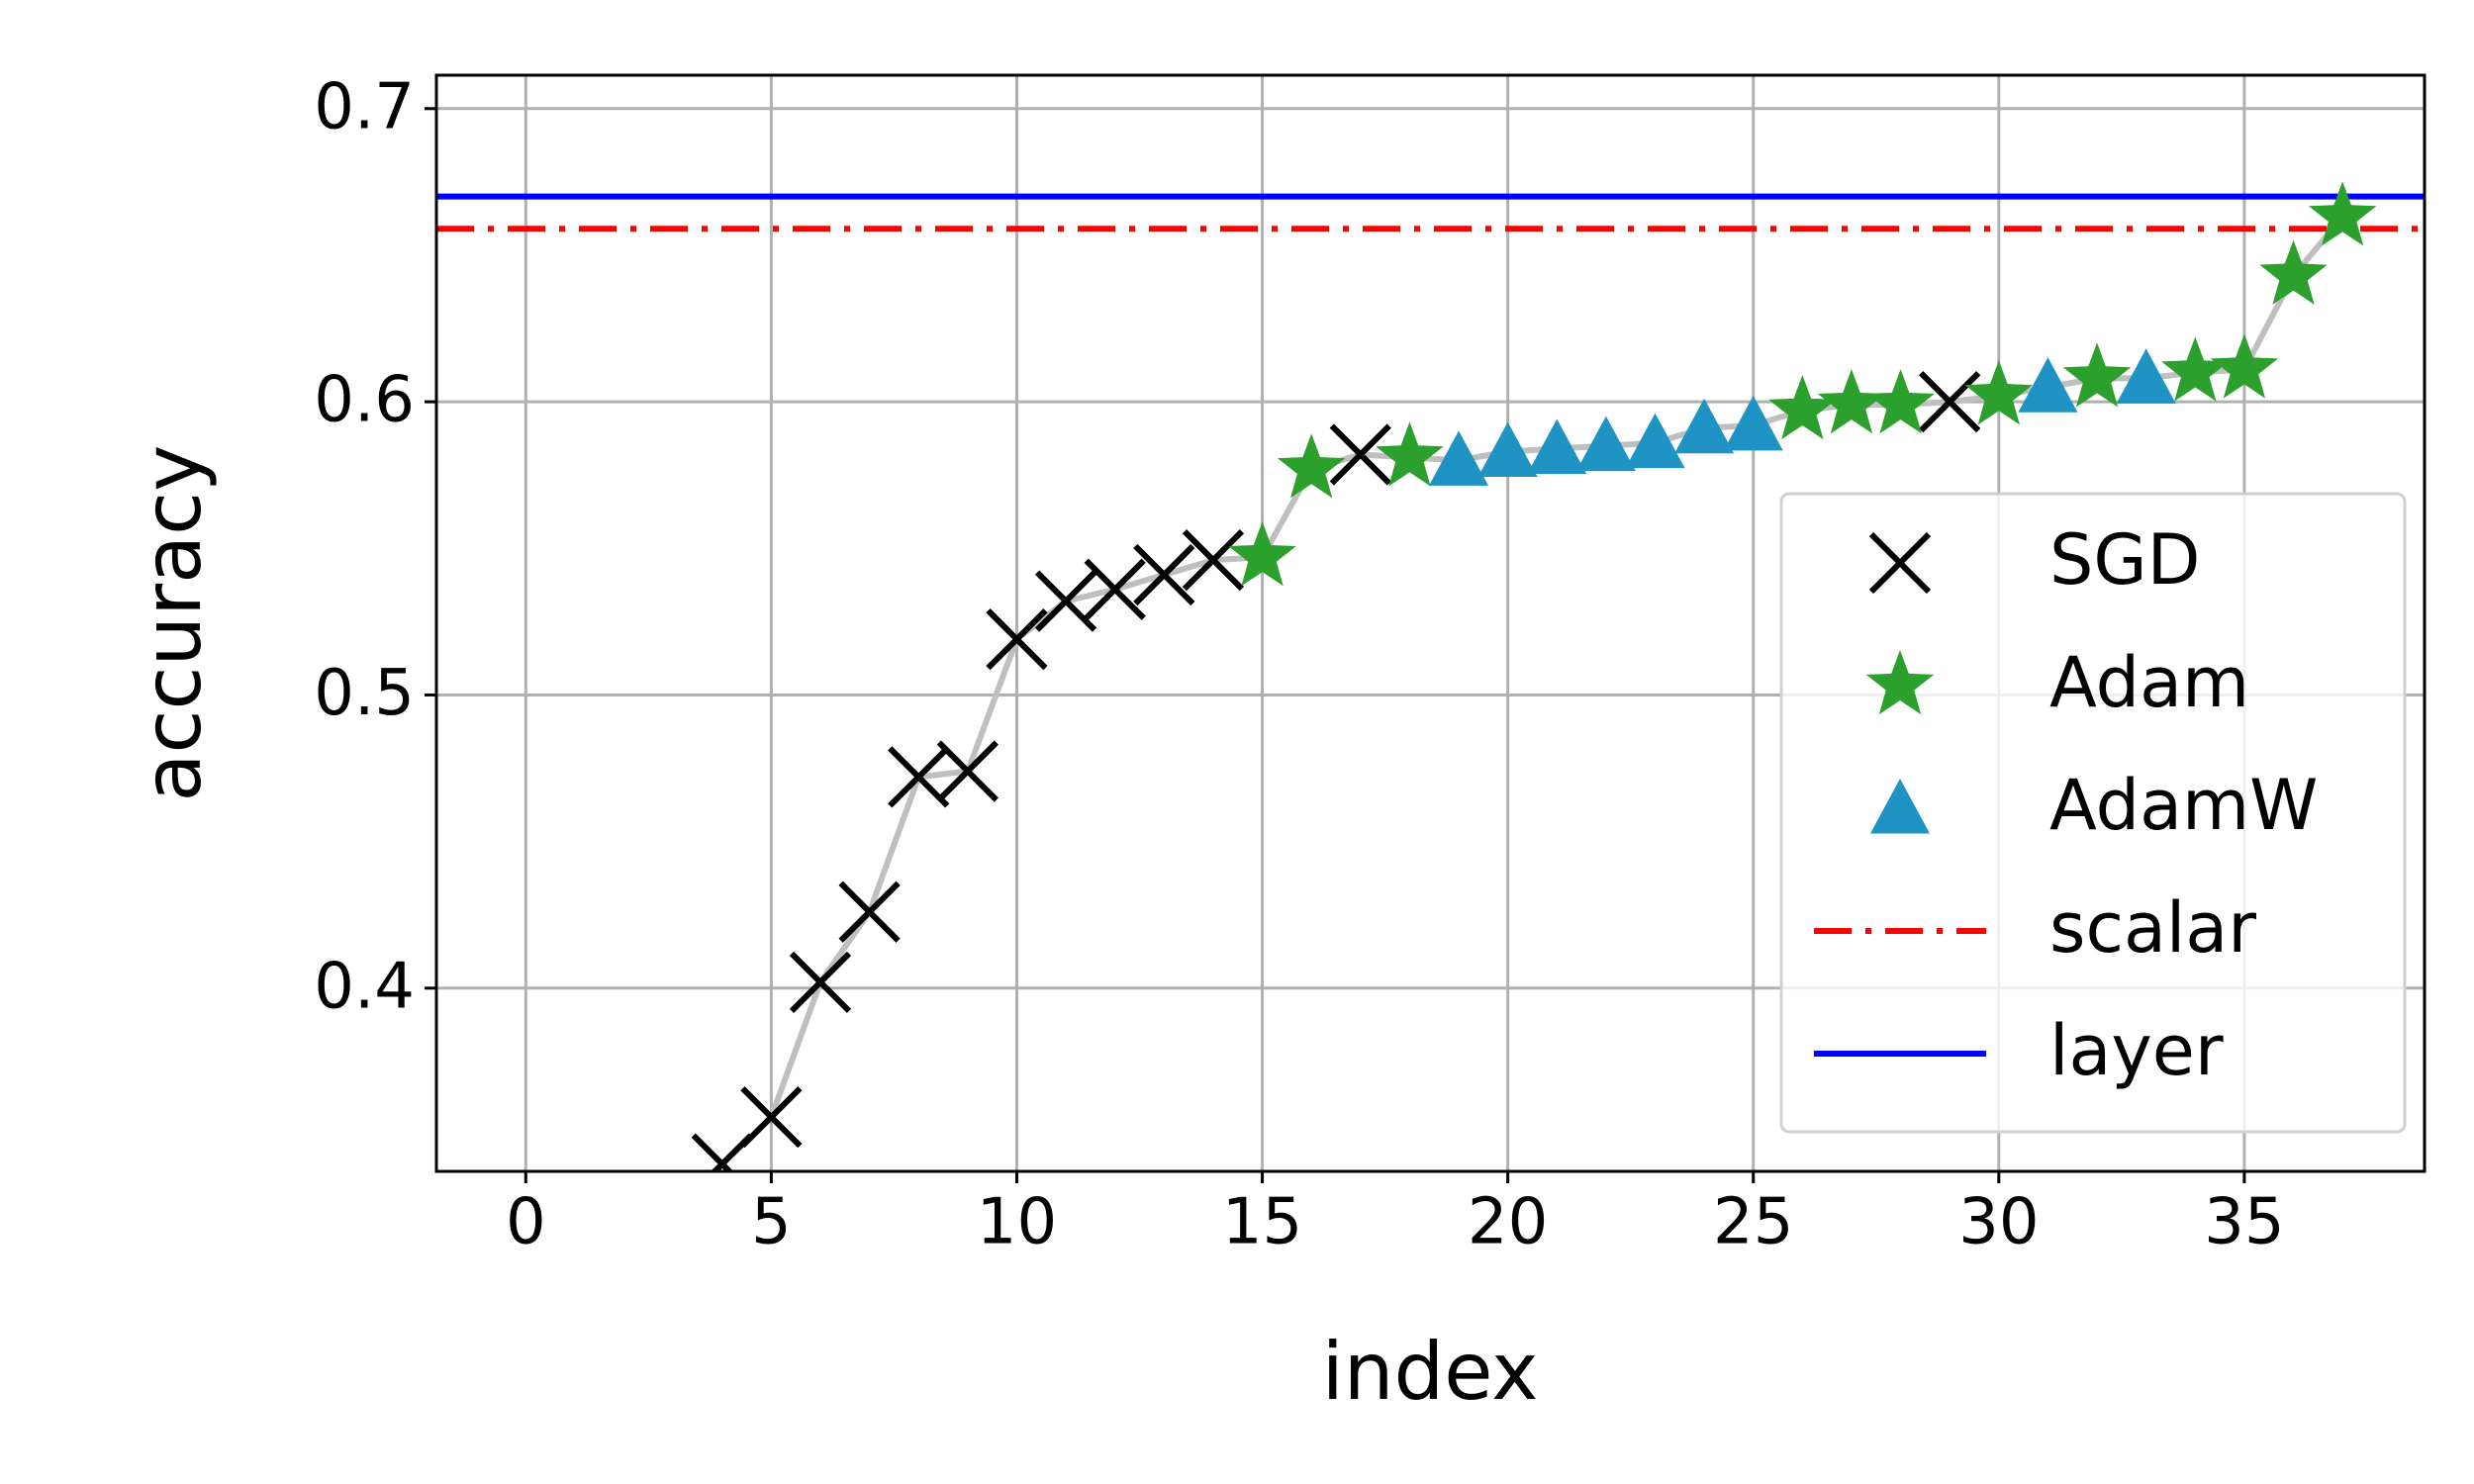 The width and height of the screenshot is (2474, 1484). I want to click on y-tick-label: 0.4, so click(364, 986).